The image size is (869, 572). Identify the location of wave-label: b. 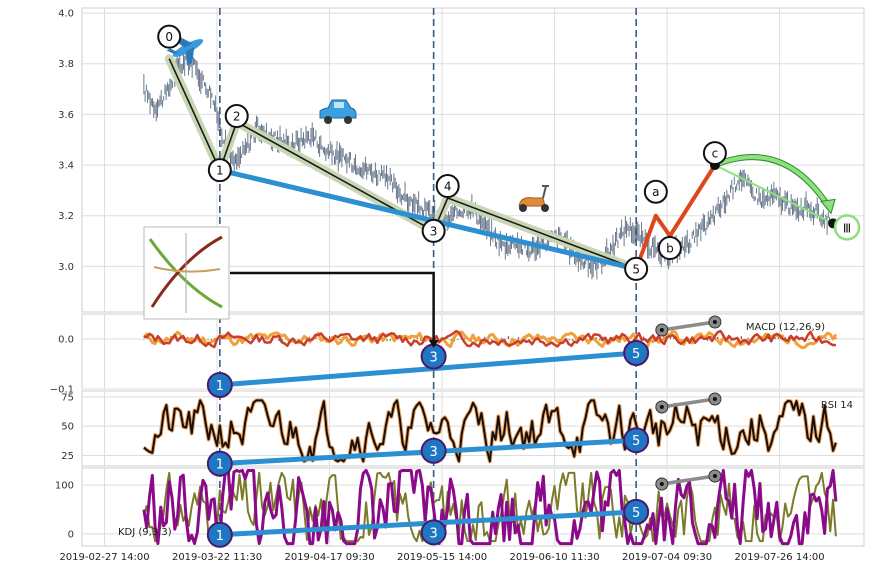
(670, 249).